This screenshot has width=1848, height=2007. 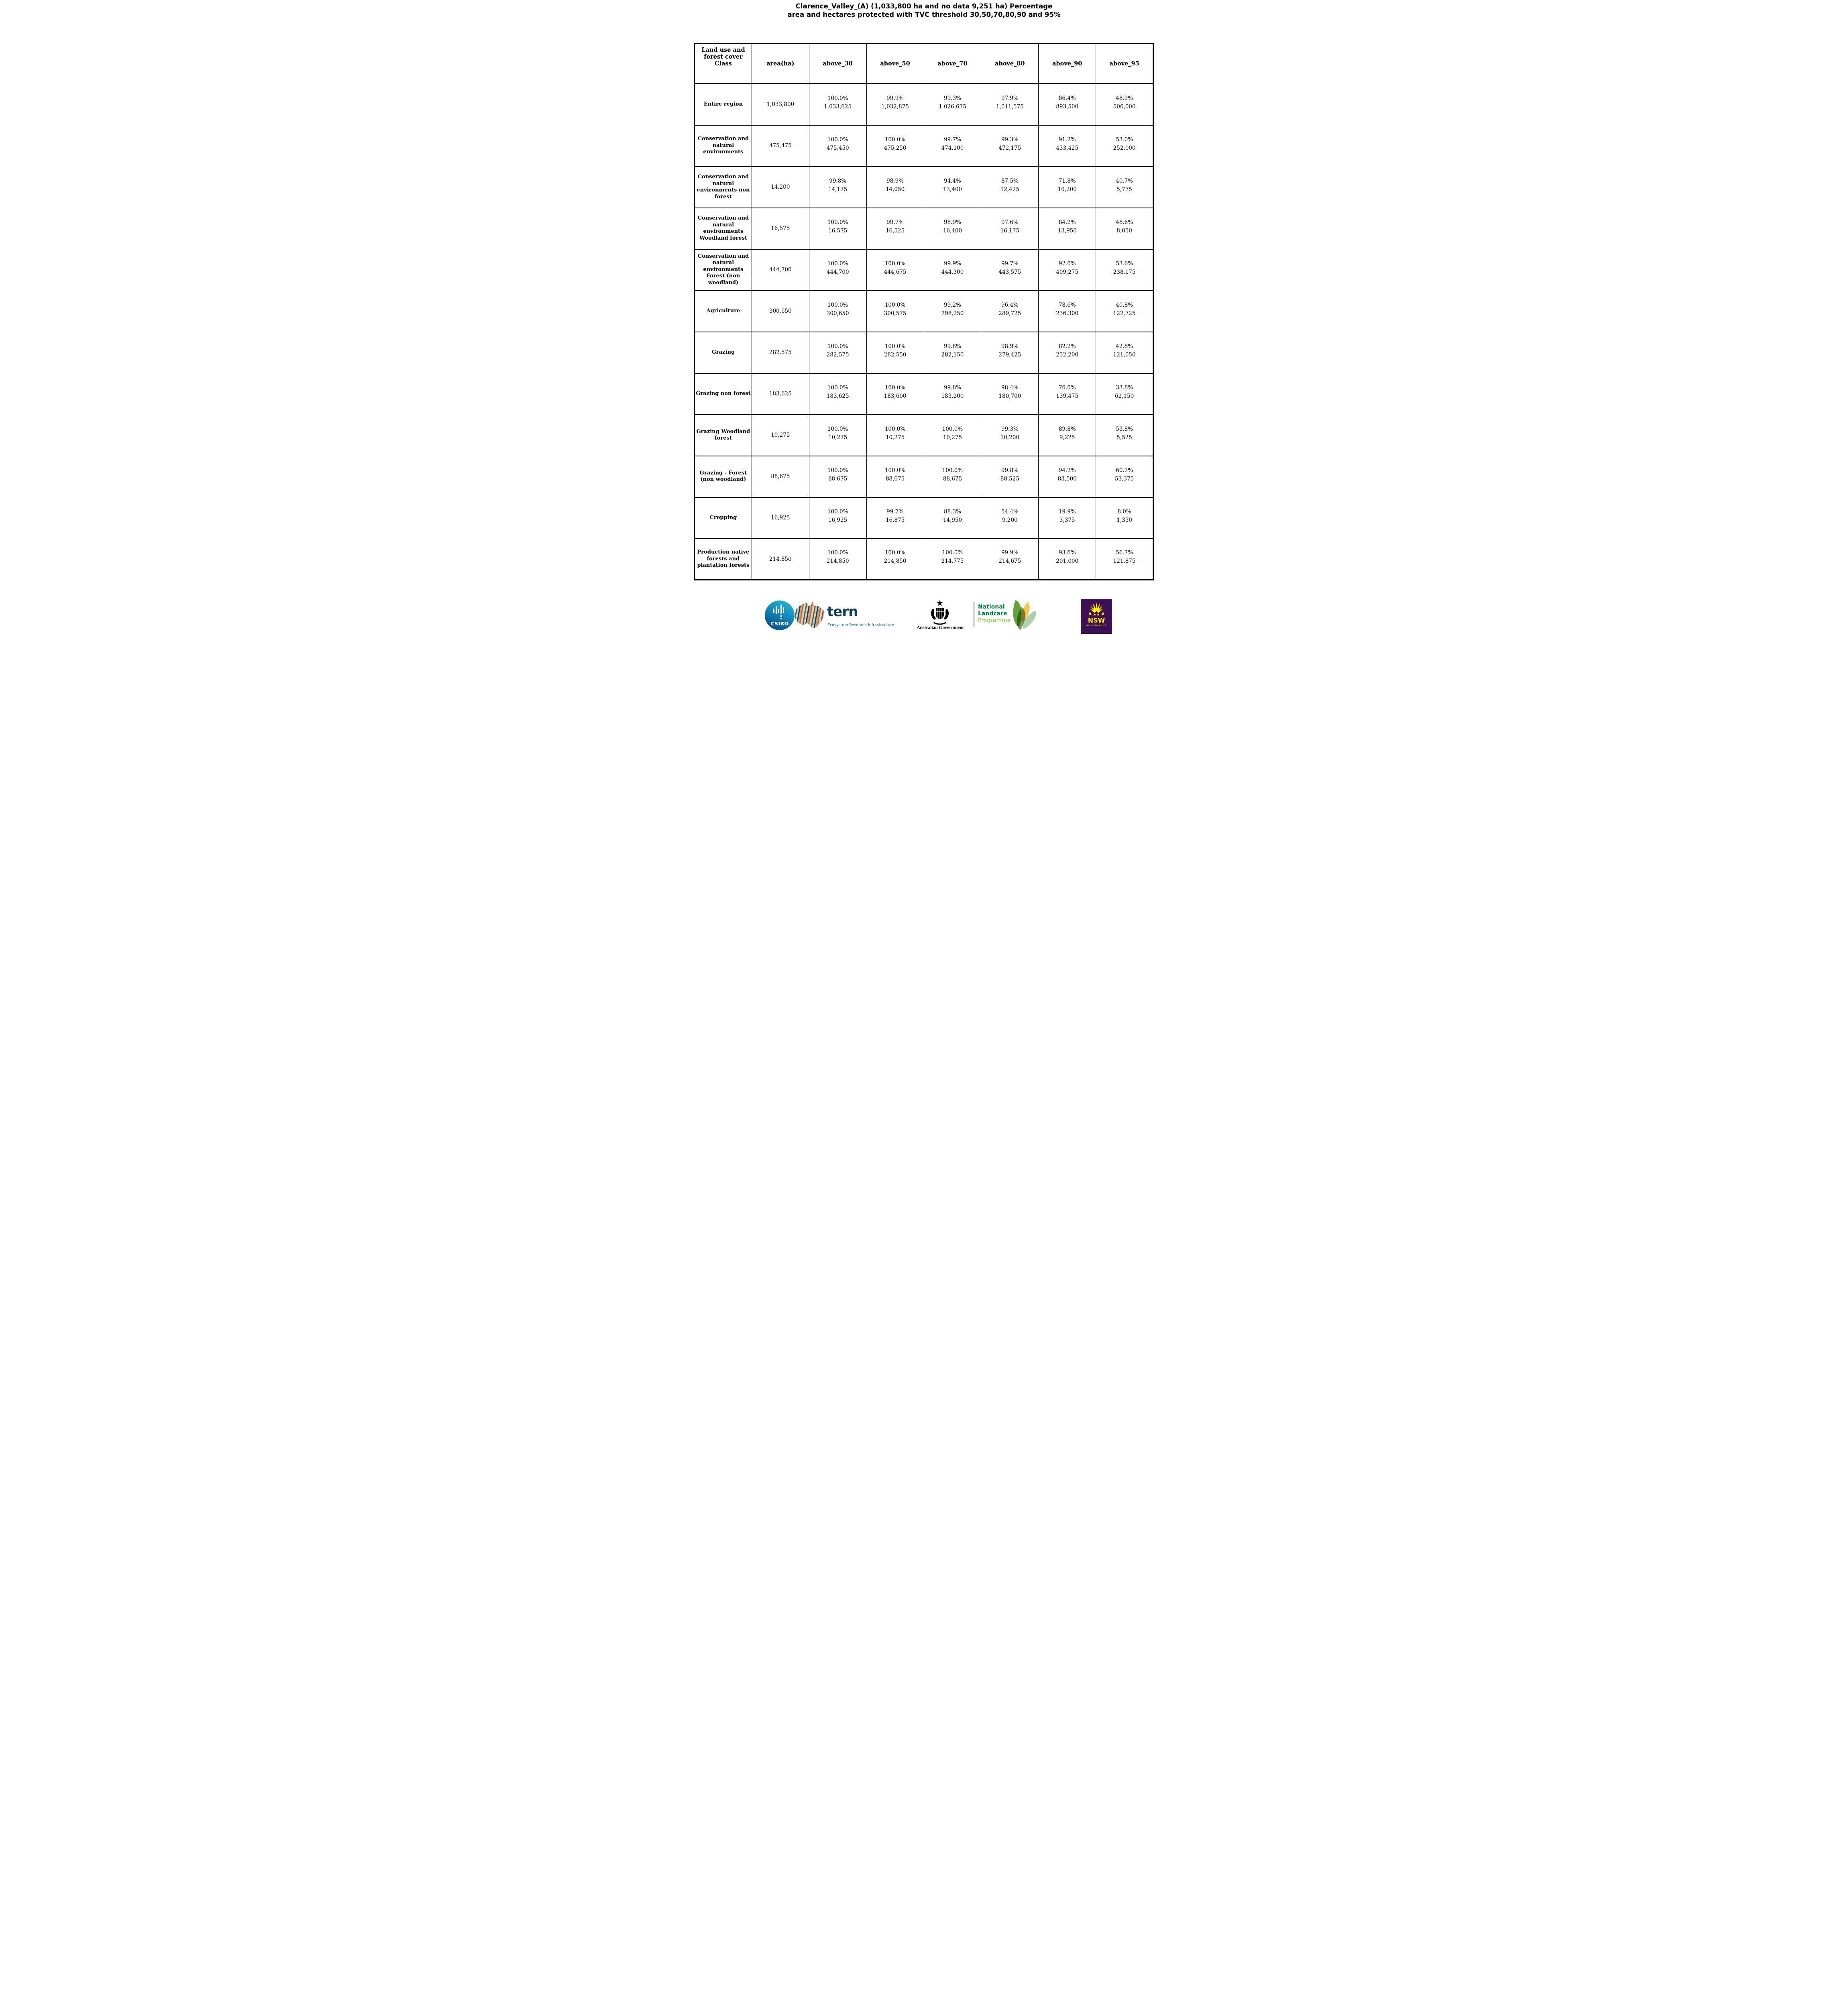 What do you see at coordinates (895, 226) in the screenshot?
I see `threshold-cell-block: 99.7% 16,525` at bounding box center [895, 226].